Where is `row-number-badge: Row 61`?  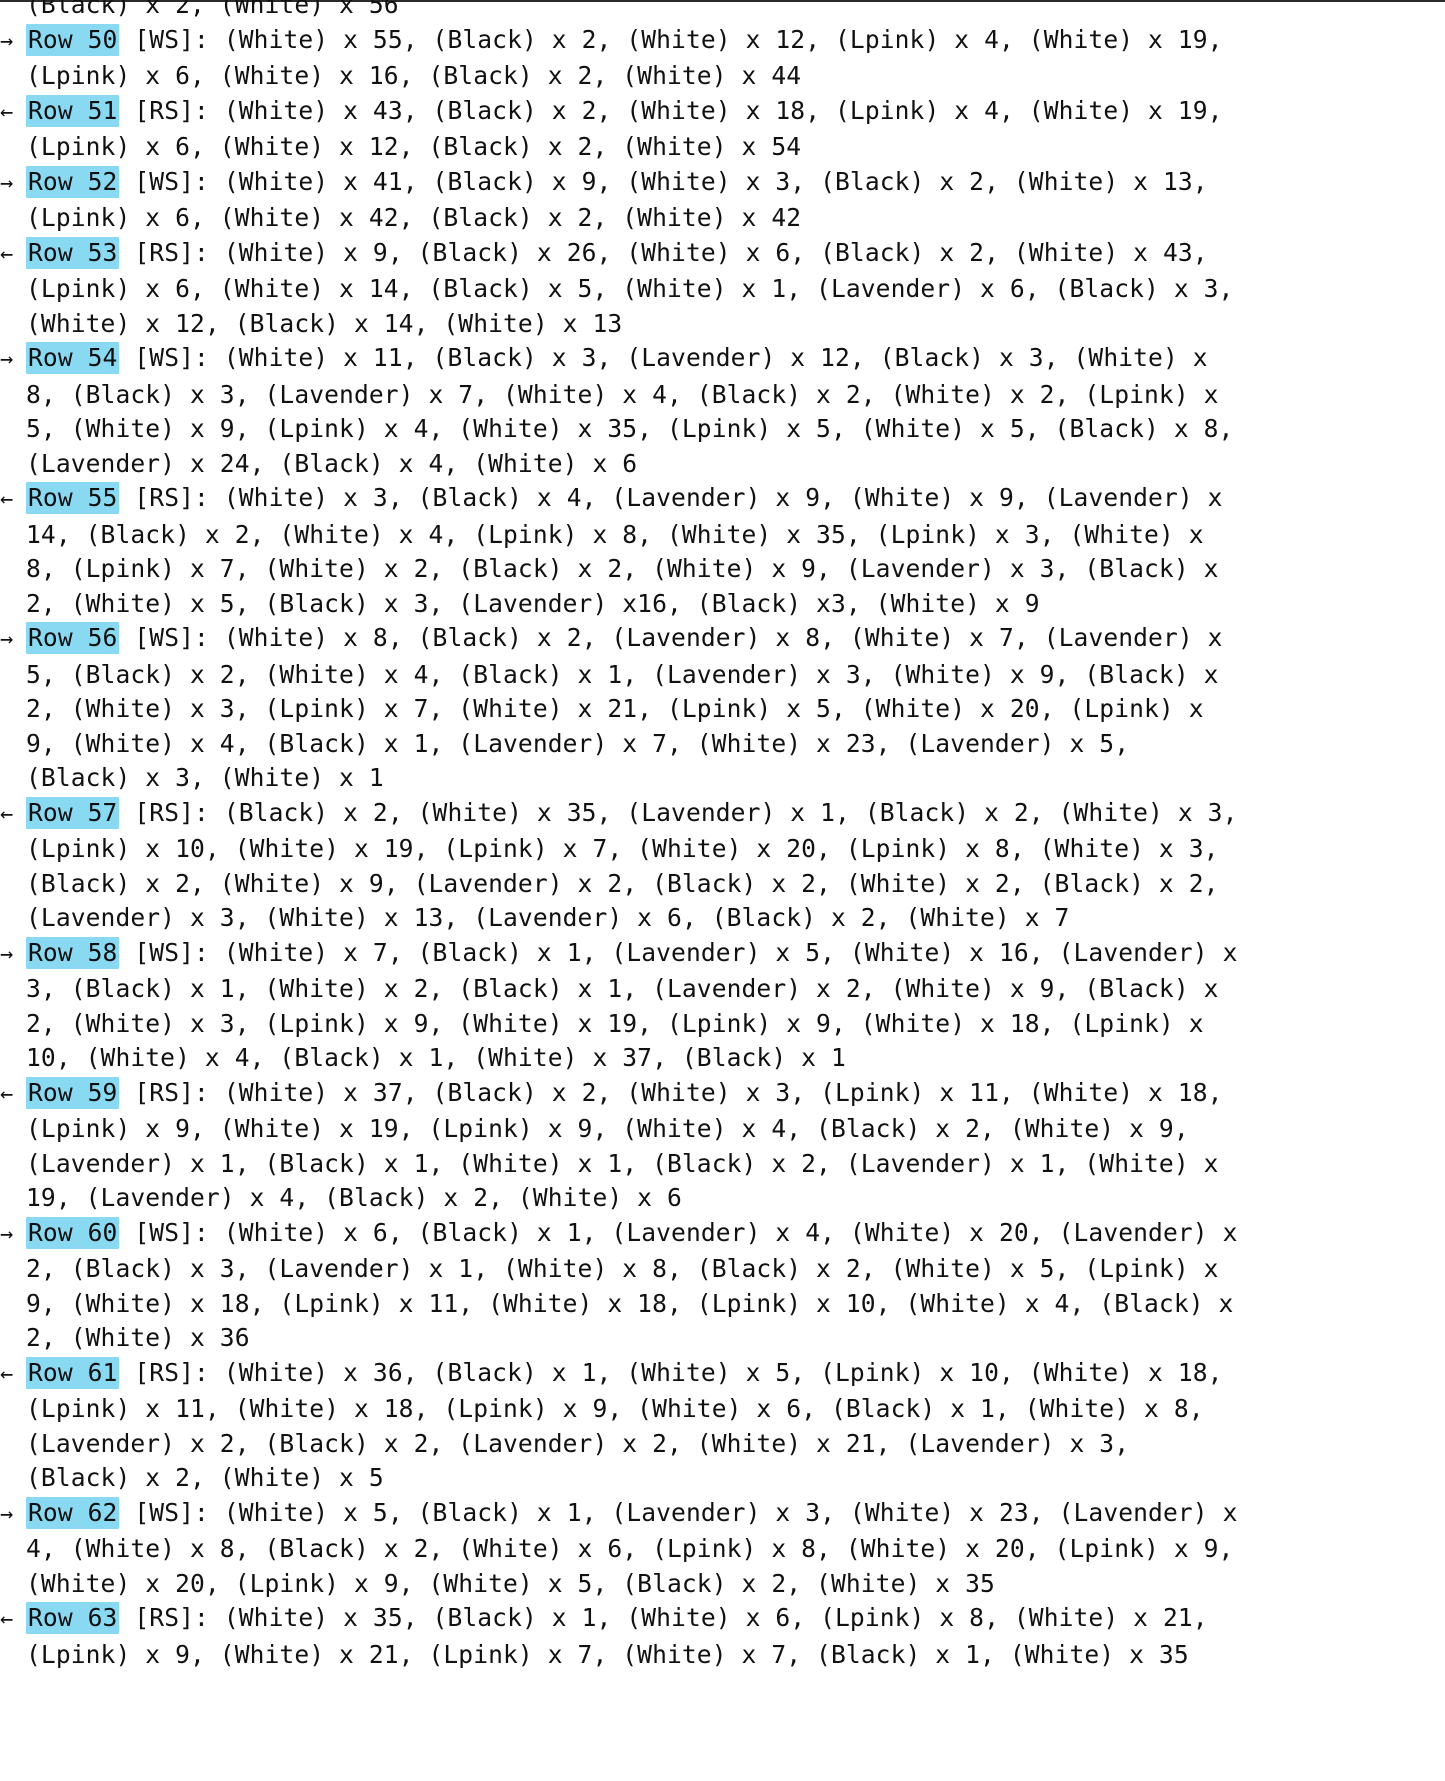
row-number-badge: Row 61 is located at coordinates (73, 1372).